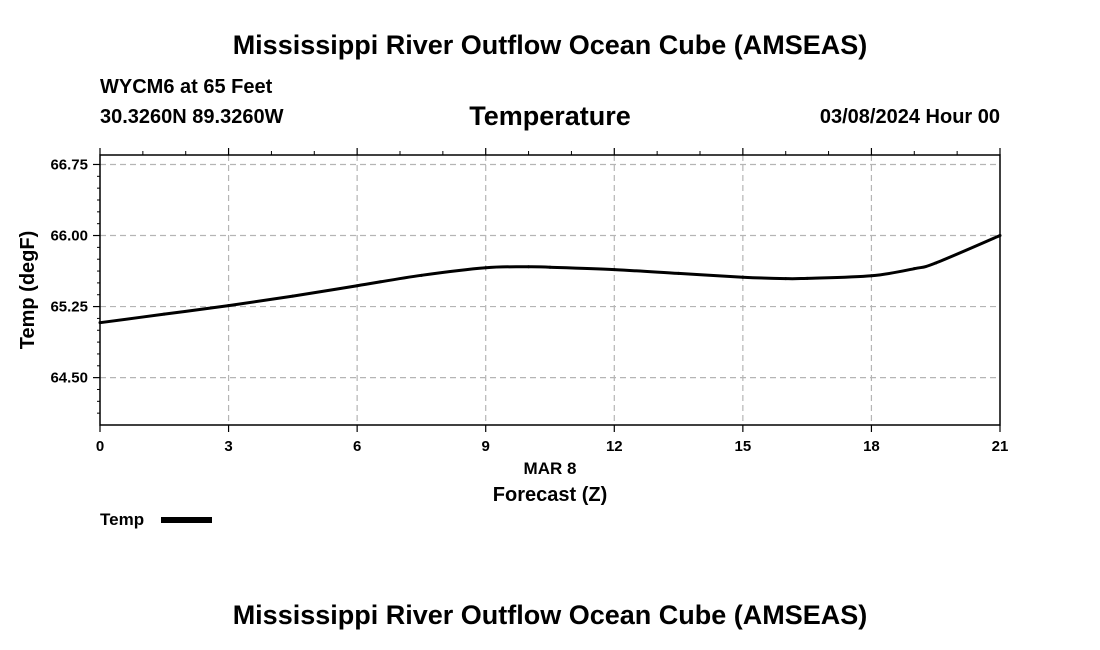 The width and height of the screenshot is (1100, 650). Describe the element at coordinates (909, 117) in the screenshot. I see `forecast-datetime: 03/08/2024 Hour 00` at that location.